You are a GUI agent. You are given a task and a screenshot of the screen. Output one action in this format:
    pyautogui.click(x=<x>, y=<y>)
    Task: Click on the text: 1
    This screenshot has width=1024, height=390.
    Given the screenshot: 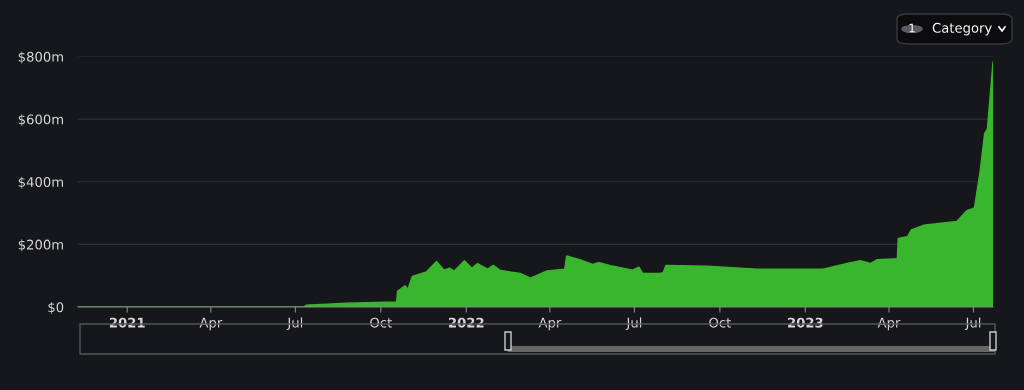 What is the action you would take?
    pyautogui.click(x=912, y=28)
    